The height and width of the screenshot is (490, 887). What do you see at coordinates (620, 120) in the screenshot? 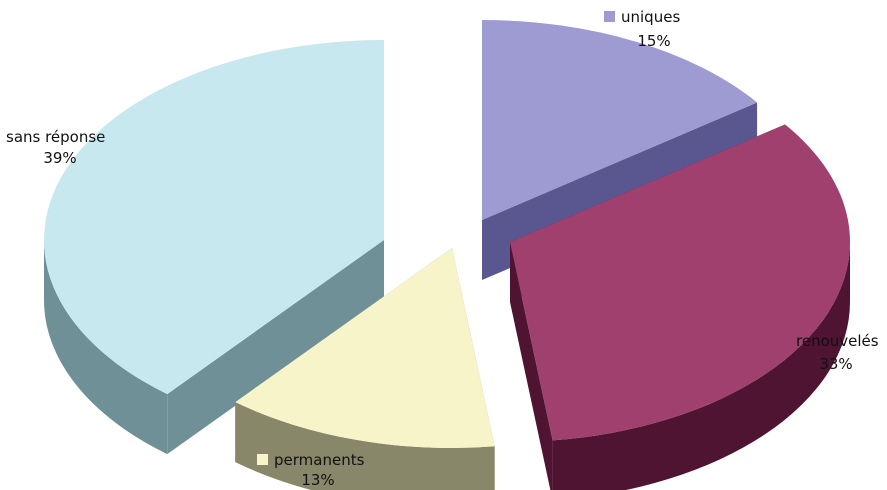
I see `slice-top-uniques` at bounding box center [620, 120].